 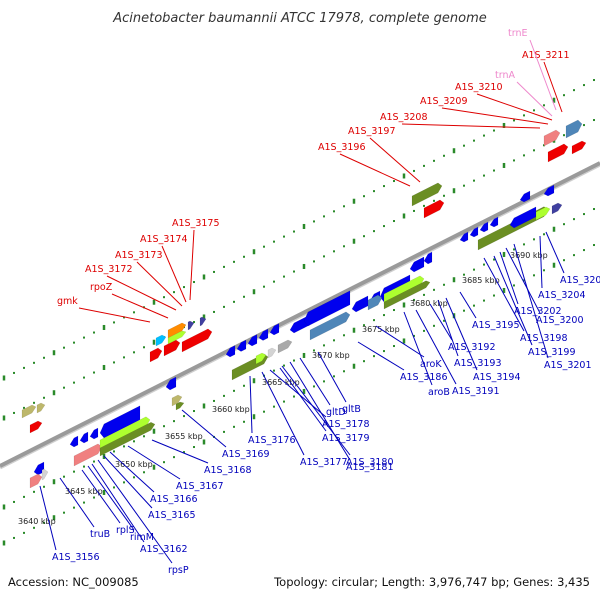 I want to click on gene-label: A1S_3201, so click(x=568, y=365).